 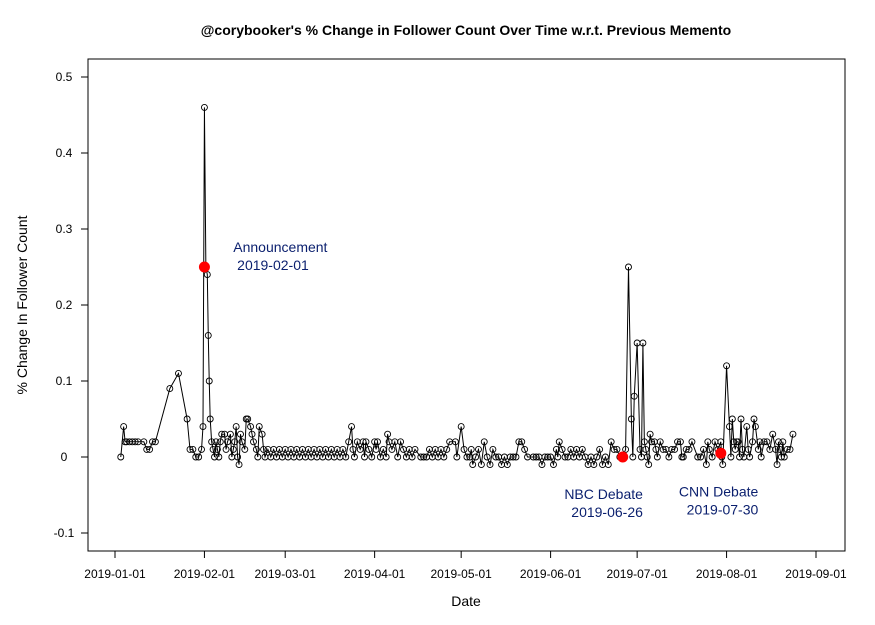 What do you see at coordinates (603, 503) in the screenshot?
I see `annotation: NBC Debate 2019-06-26` at bounding box center [603, 503].